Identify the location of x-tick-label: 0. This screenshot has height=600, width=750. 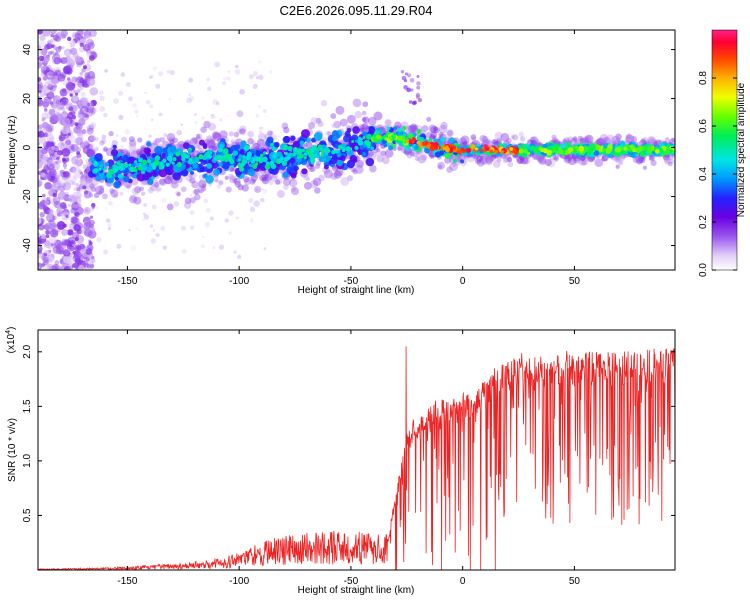
(463, 581).